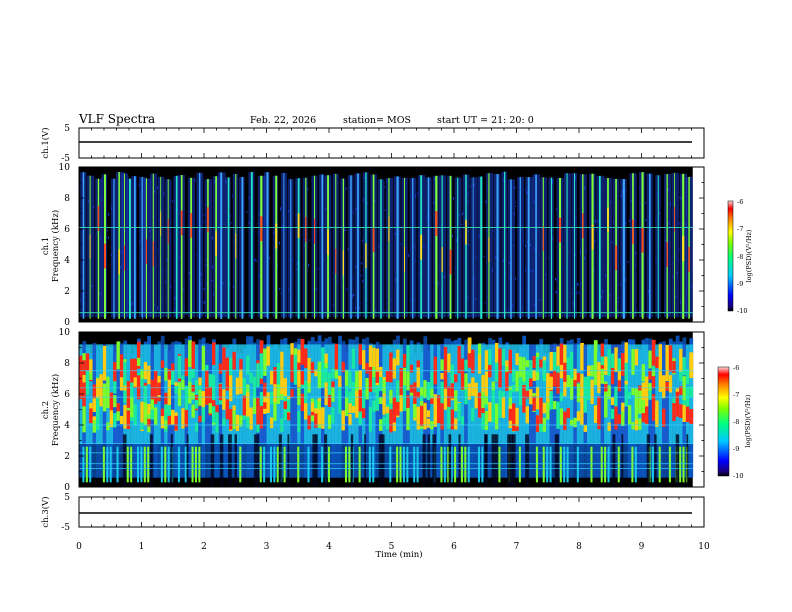 This screenshot has width=792, height=612. What do you see at coordinates (704, 547) in the screenshot?
I see `time-tick-label: 10` at bounding box center [704, 547].